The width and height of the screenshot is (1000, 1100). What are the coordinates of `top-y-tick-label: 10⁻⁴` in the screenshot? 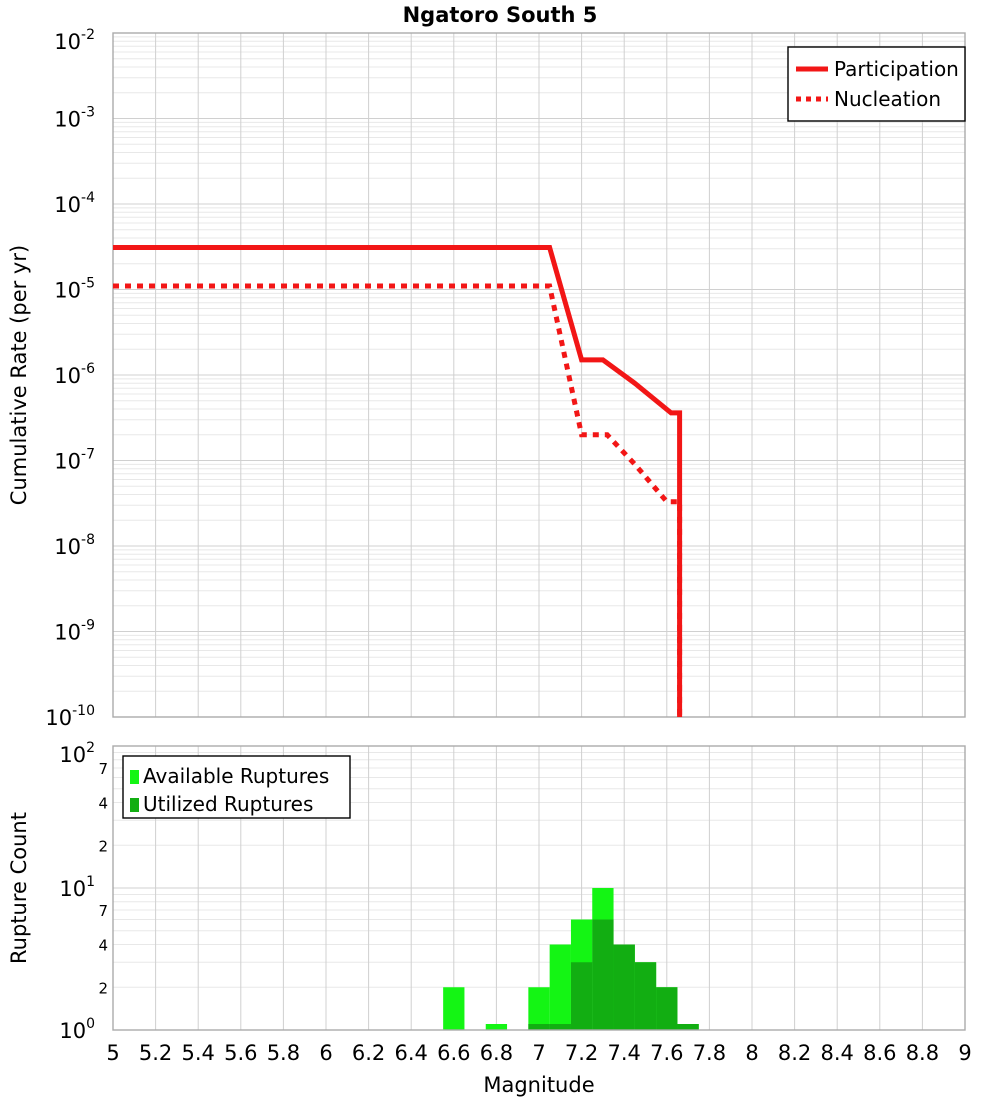 It's located at (74, 203).